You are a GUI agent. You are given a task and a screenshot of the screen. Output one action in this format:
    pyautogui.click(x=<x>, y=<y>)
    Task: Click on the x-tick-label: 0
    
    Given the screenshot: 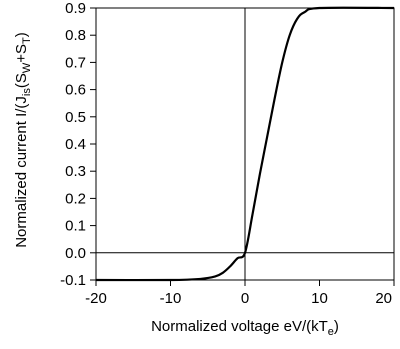 What is the action you would take?
    pyautogui.click(x=245, y=298)
    